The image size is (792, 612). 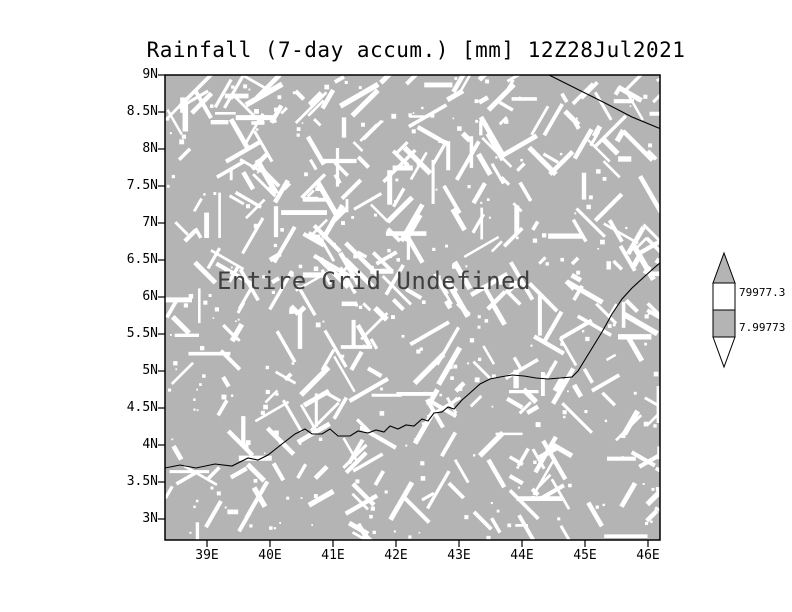 What do you see at coordinates (724, 323) in the screenshot?
I see `colorbar-band-lower` at bounding box center [724, 323].